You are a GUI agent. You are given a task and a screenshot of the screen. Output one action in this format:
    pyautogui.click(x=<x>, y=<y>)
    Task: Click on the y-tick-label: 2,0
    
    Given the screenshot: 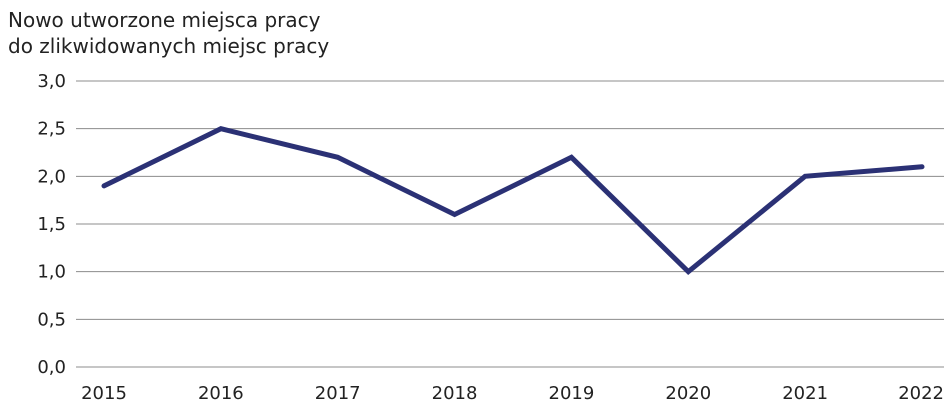 What is the action you would take?
    pyautogui.click(x=51, y=176)
    